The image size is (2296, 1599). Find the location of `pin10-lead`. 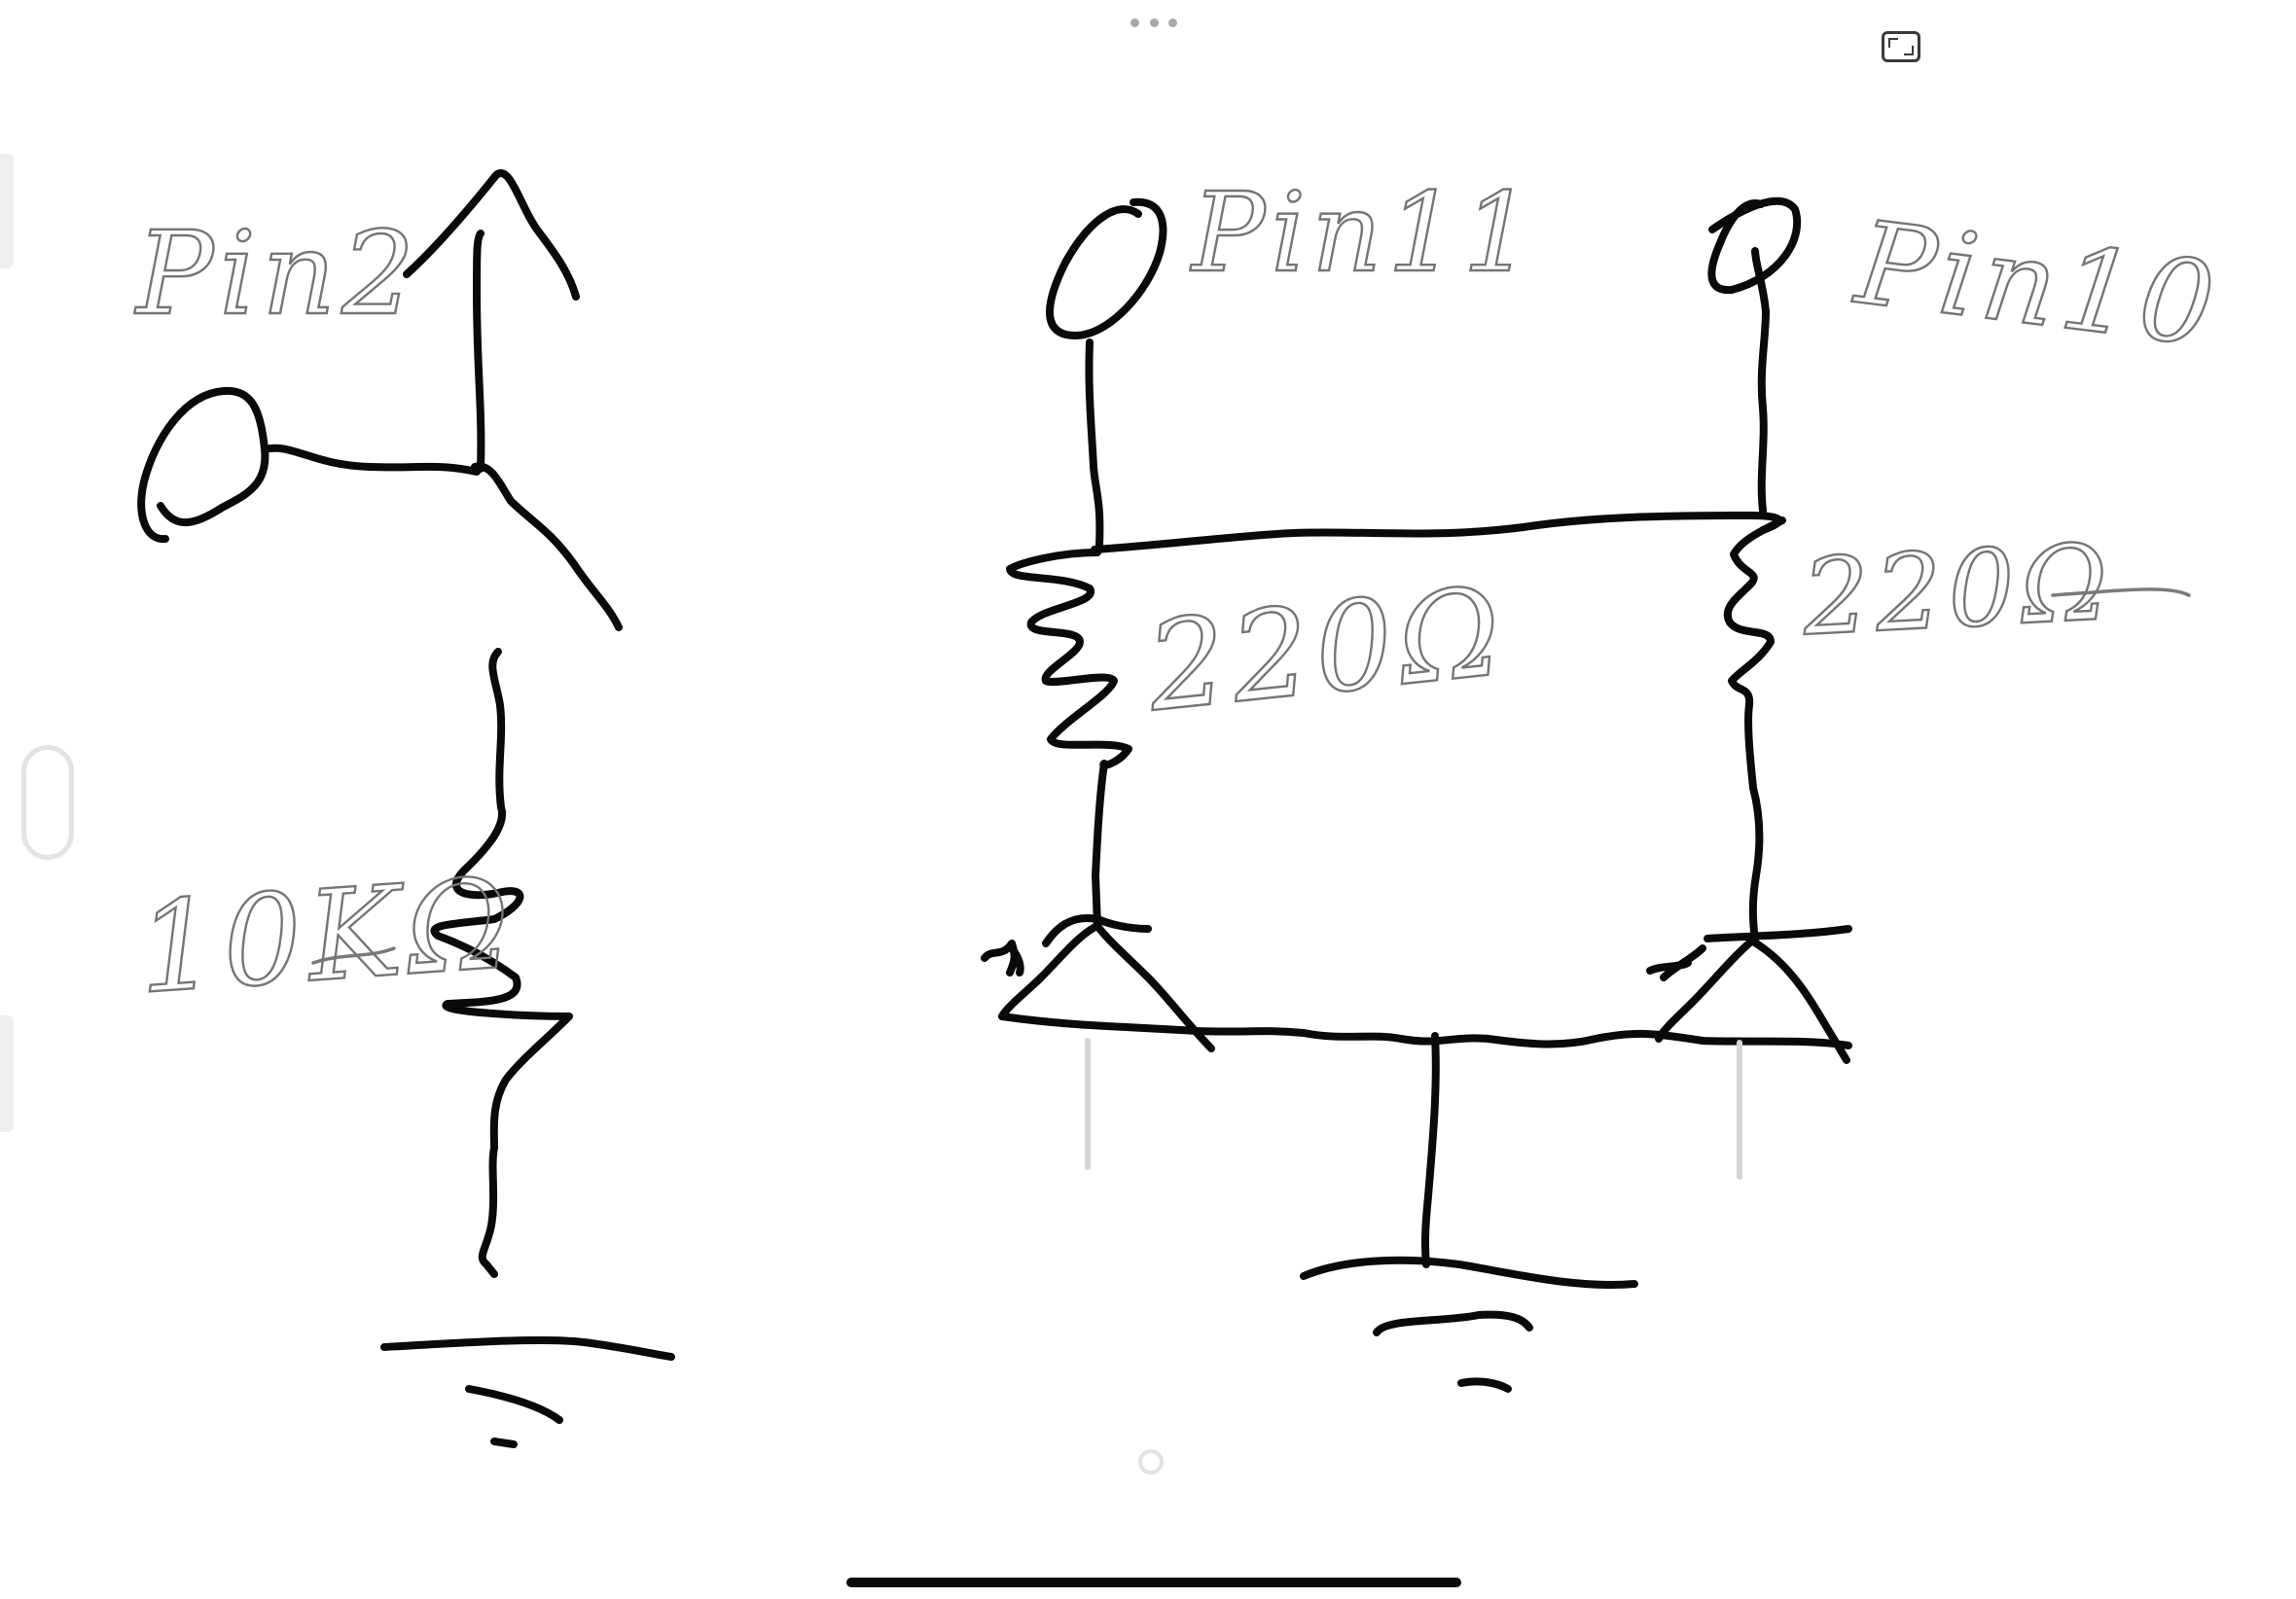

pin10-lead is located at coordinates (1760, 381).